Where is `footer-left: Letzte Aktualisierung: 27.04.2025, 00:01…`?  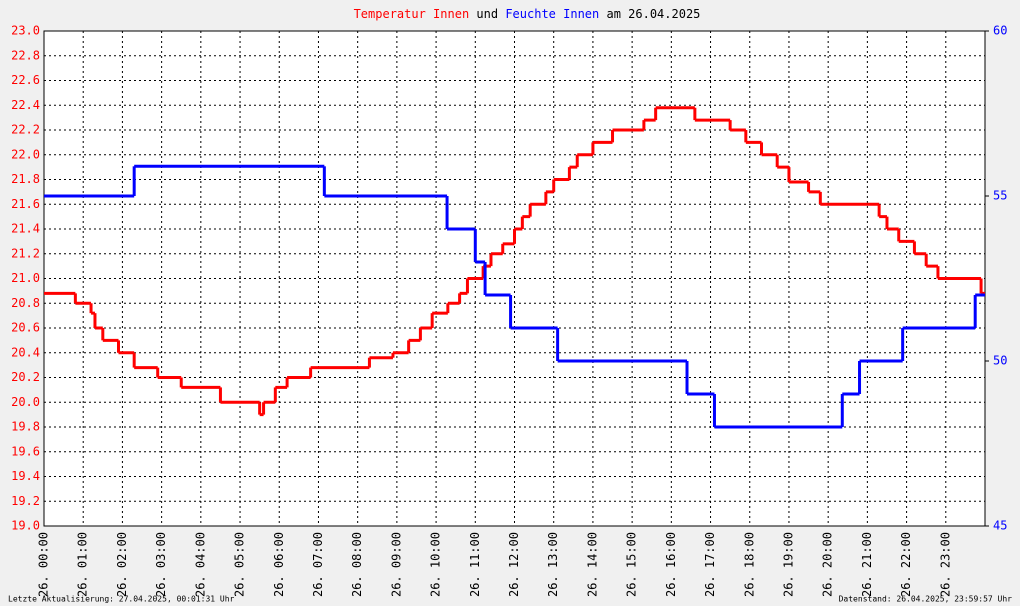 footer-left: Letzte Aktualisierung: 27.04.2025, 00:01… is located at coordinates (121, 599).